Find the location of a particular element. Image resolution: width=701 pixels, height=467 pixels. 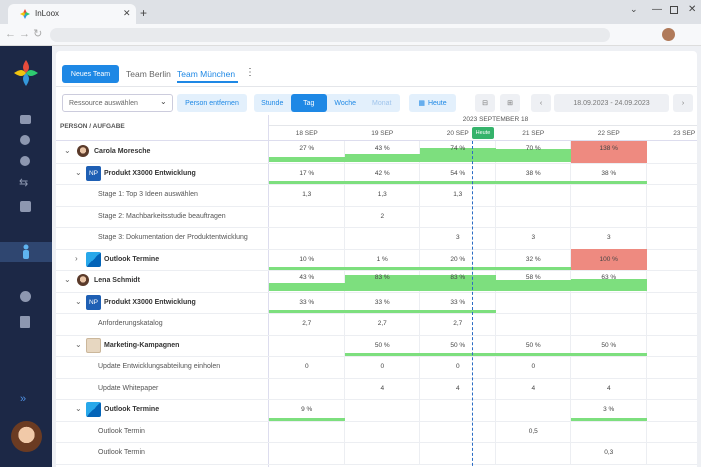

new-team-button: Neues Team is located at coordinates (90, 74).